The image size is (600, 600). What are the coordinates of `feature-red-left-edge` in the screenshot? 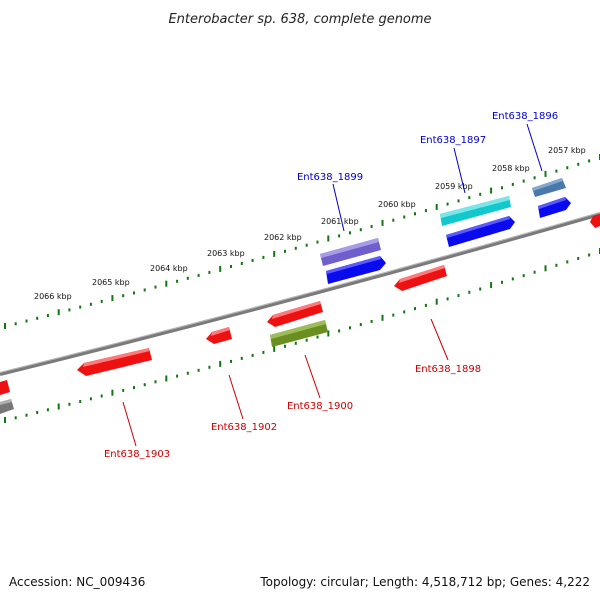 It's located at (5, 387).